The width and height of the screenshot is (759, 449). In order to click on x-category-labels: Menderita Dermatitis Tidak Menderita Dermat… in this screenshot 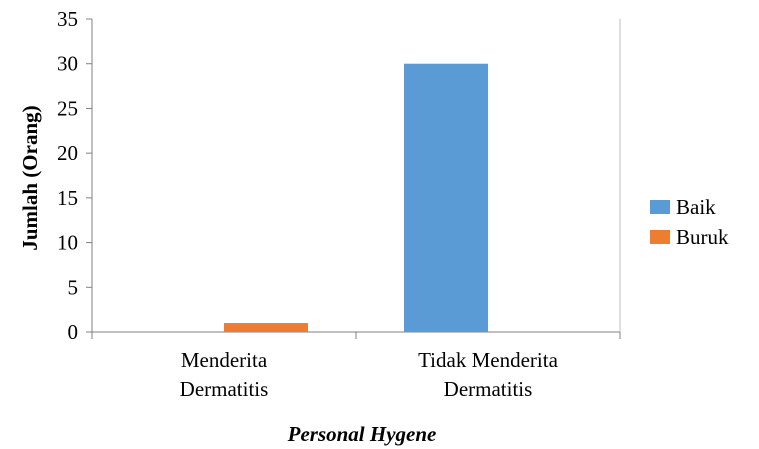, I will do `click(369, 374)`.